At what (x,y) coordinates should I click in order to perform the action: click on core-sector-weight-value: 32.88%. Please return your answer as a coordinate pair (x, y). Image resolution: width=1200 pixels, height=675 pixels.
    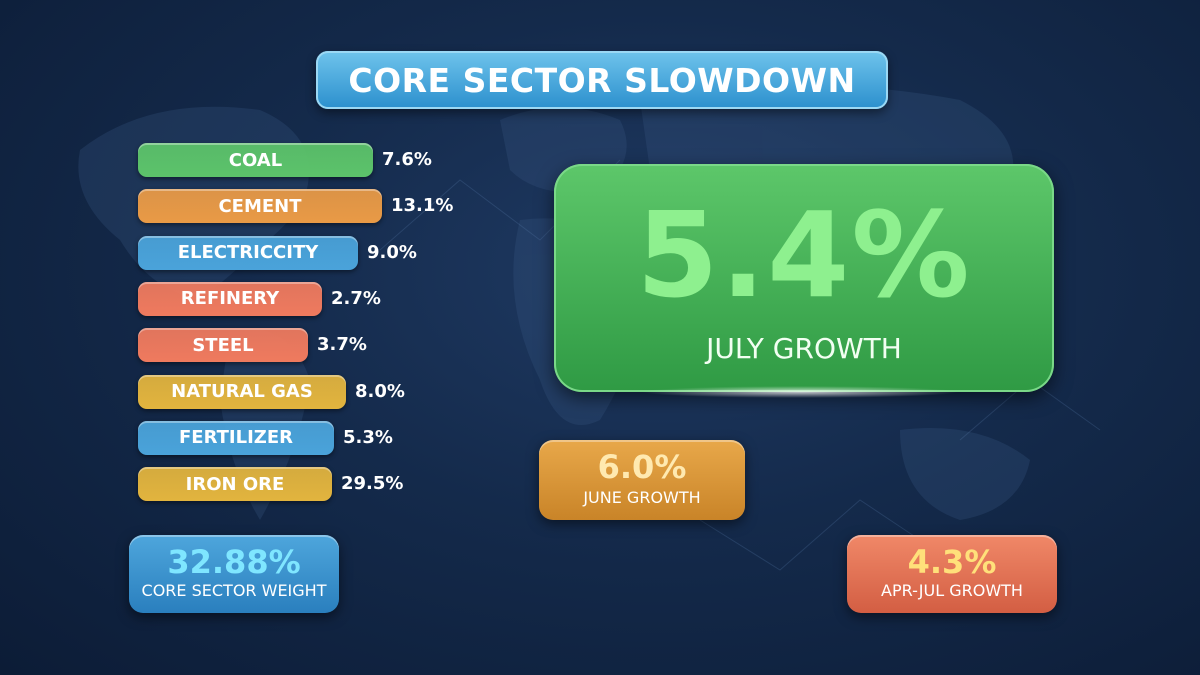
    Looking at the image, I should click on (234, 562).